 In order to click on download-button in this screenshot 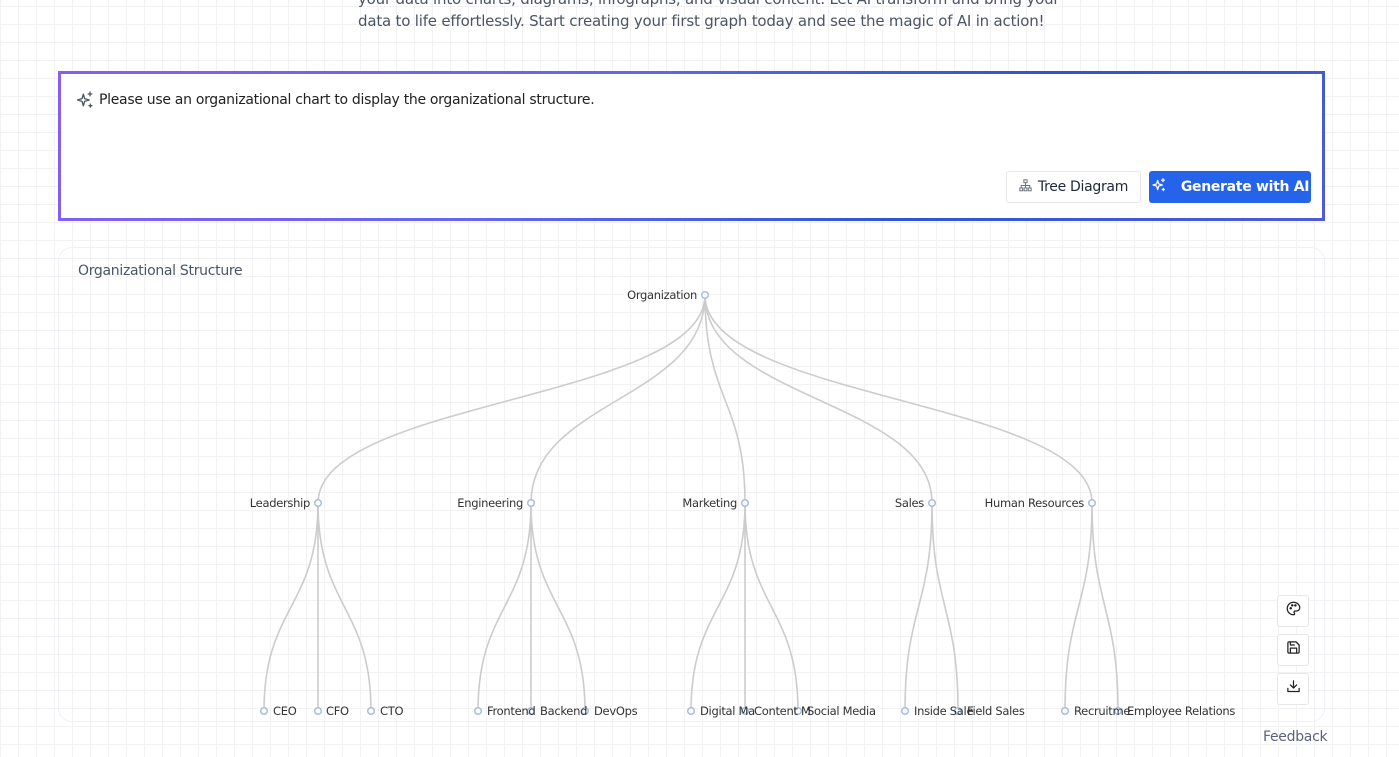, I will do `click(1293, 689)`.